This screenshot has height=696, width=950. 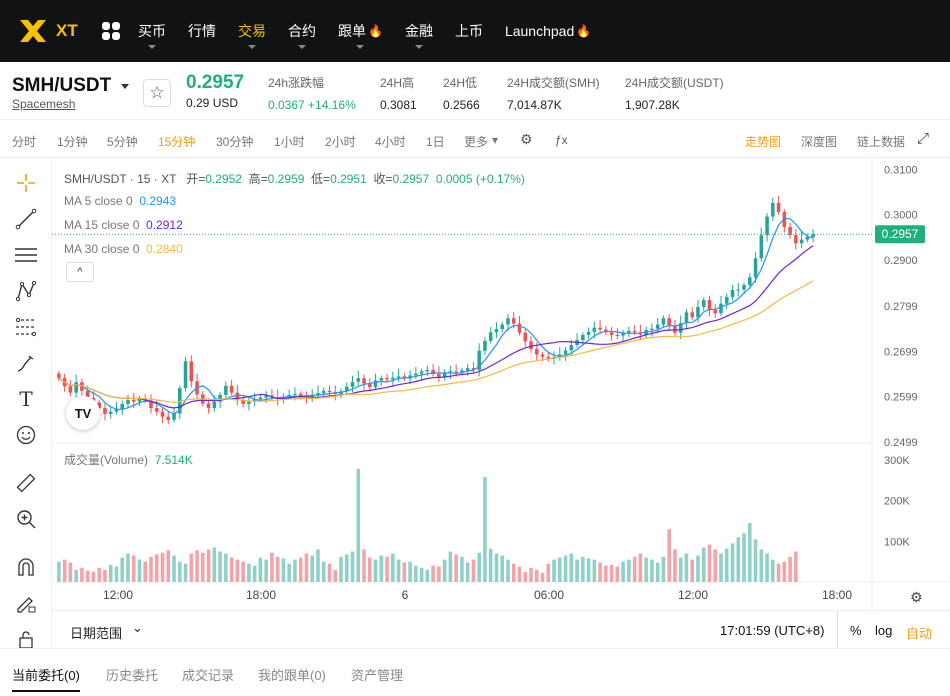 I want to click on chevron-down-icon: ⌄, so click(x=137, y=627).